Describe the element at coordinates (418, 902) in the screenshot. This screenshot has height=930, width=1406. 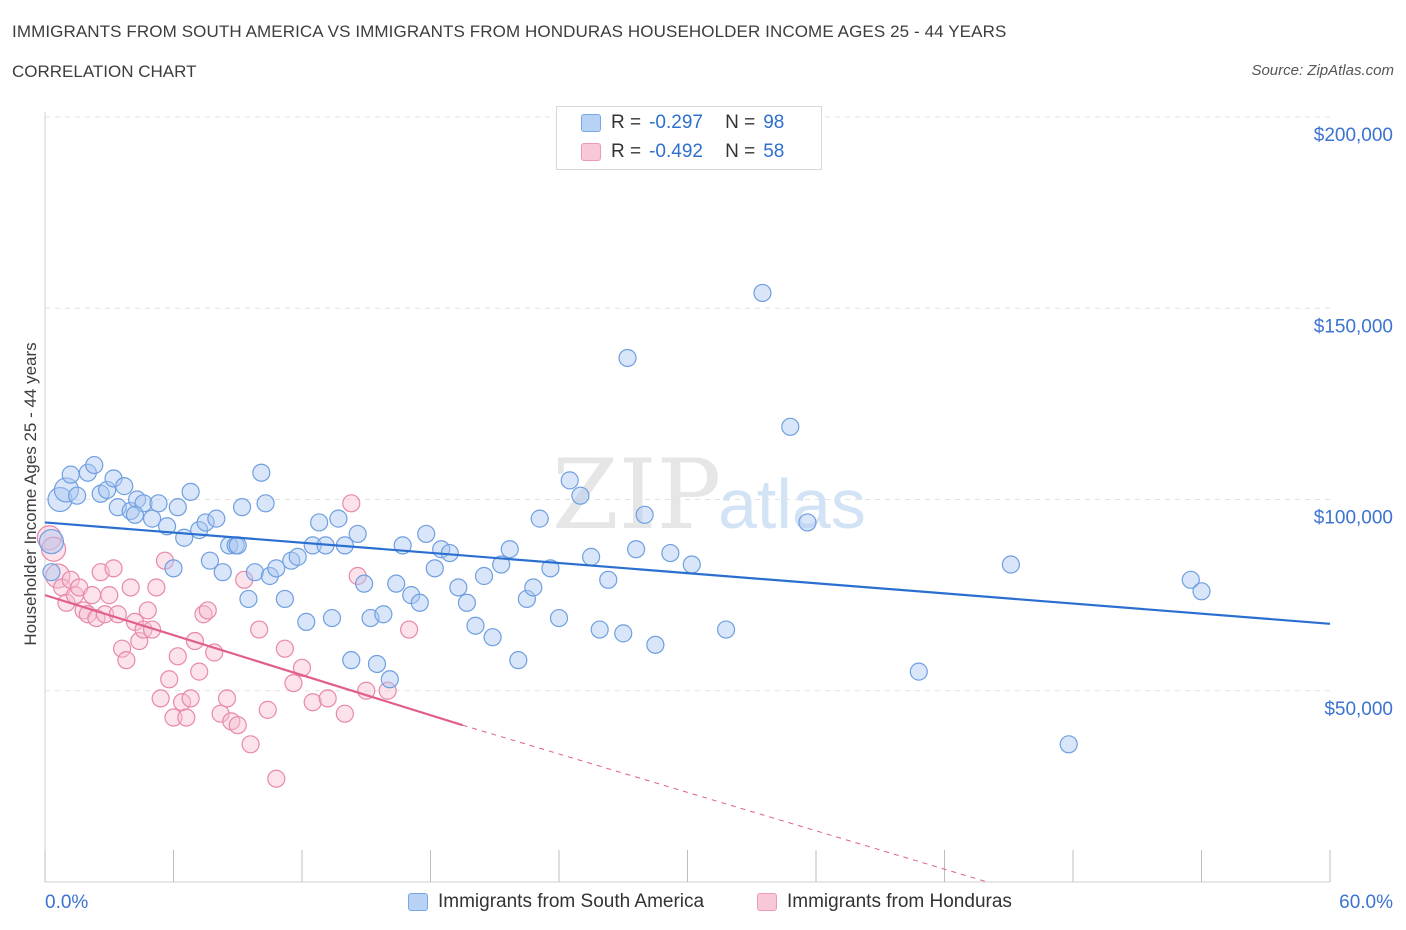
I see `blue-swatch-icon` at that location.